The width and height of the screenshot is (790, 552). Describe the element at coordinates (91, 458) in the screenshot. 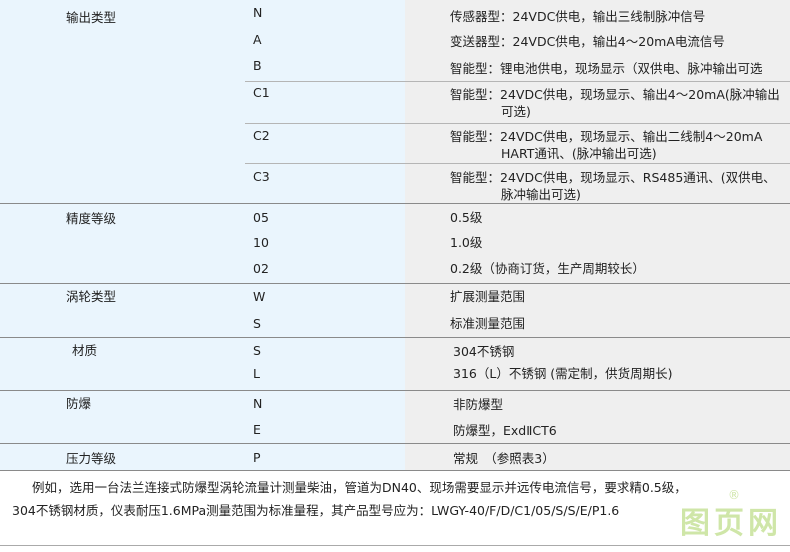

I see `group-label-pressure: 压力等级` at that location.